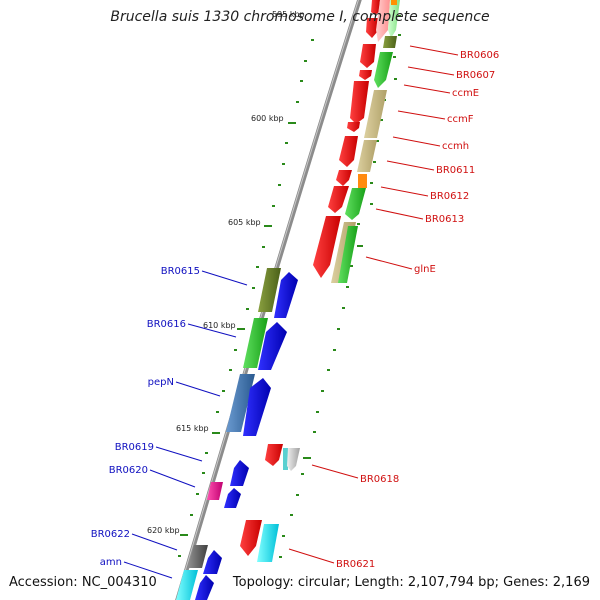 Image resolution: width=600 pixels, height=600 pixels. What do you see at coordinates (425, 269) in the screenshot?
I see `gene-label-glnE: glnE` at bounding box center [425, 269].